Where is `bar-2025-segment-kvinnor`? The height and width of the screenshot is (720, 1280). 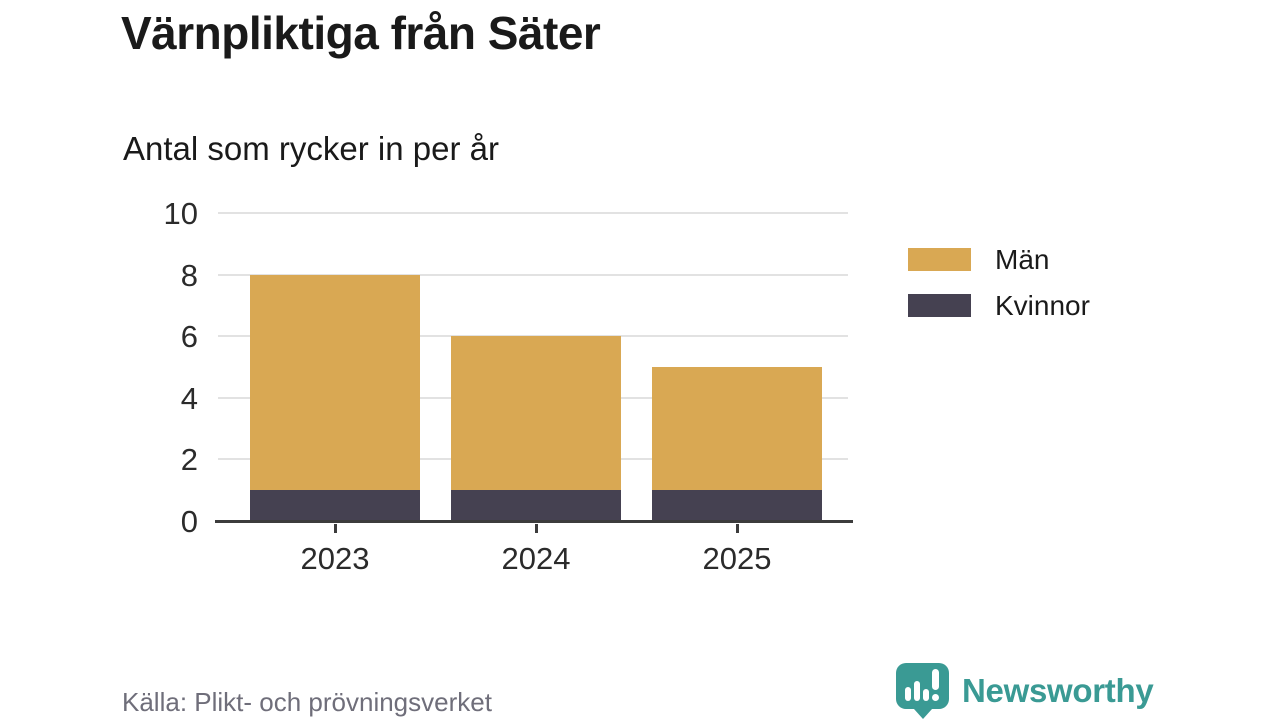 bar-2025-segment-kvinnor is located at coordinates (737, 505).